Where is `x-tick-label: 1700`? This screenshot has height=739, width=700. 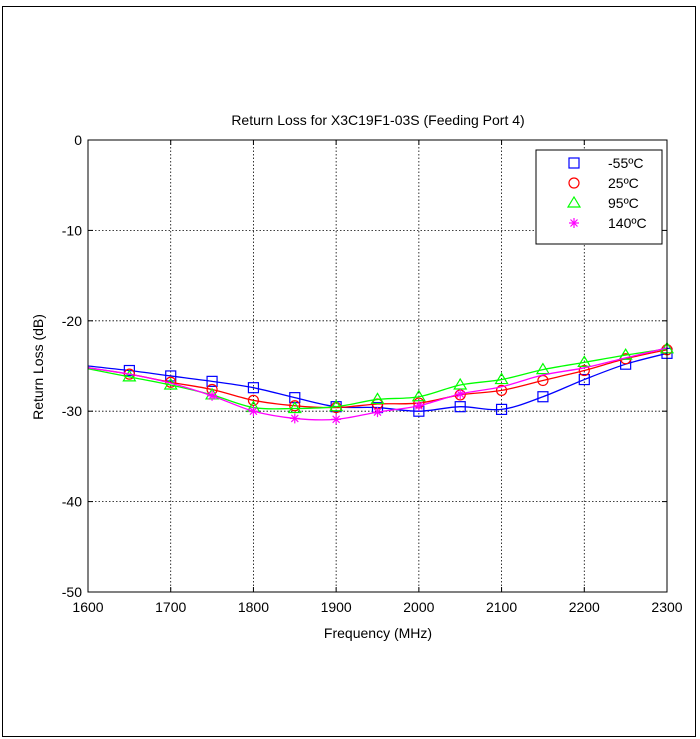 x-tick-label: 1700 is located at coordinates (170, 607).